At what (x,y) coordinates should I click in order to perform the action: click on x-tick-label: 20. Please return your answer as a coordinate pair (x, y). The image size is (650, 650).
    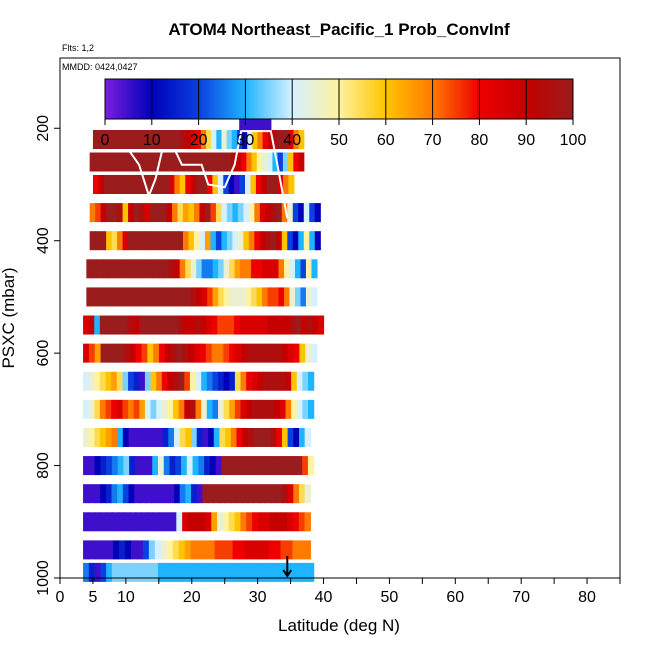
    Looking at the image, I should click on (192, 597).